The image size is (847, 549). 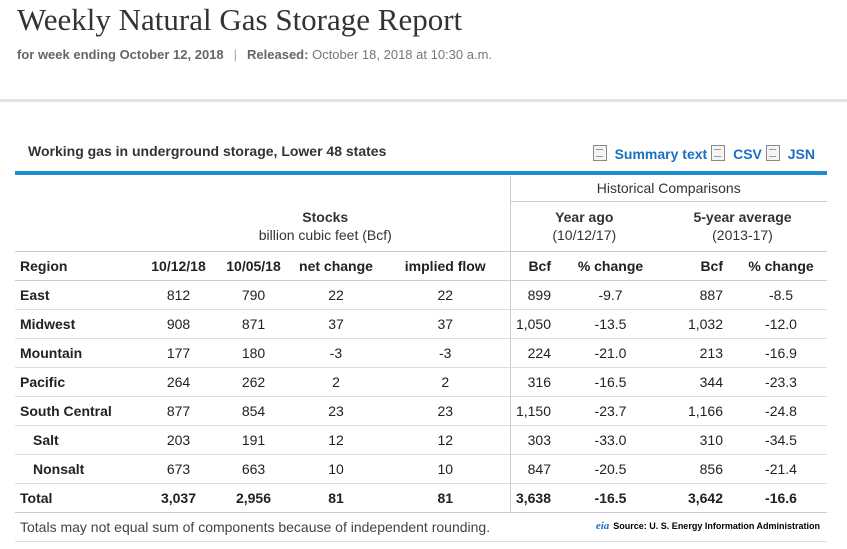 What do you see at coordinates (78, 411) in the screenshot?
I see `region-cell: South Central` at bounding box center [78, 411].